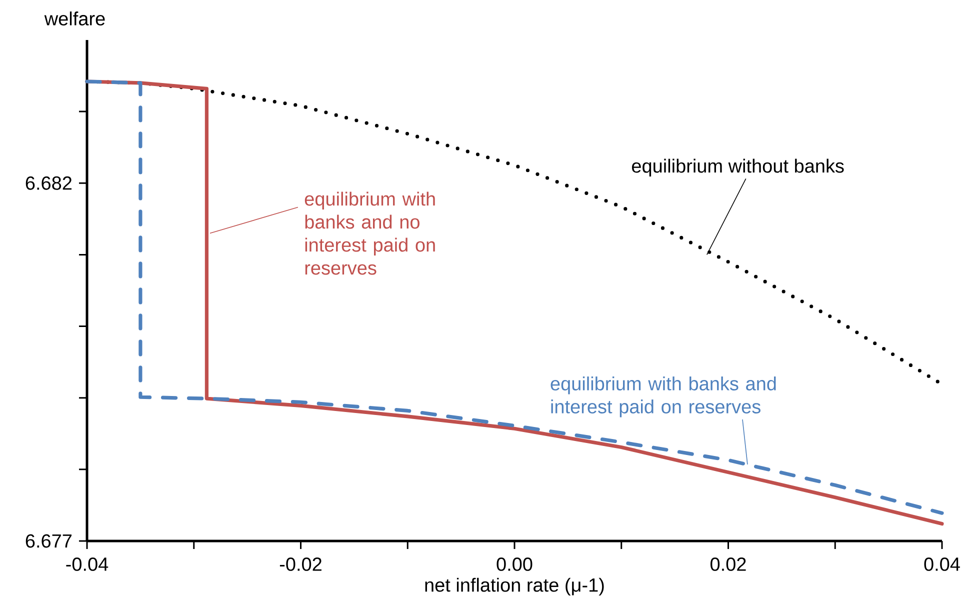  I want to click on x-tick-label: 0.00, so click(514, 564).